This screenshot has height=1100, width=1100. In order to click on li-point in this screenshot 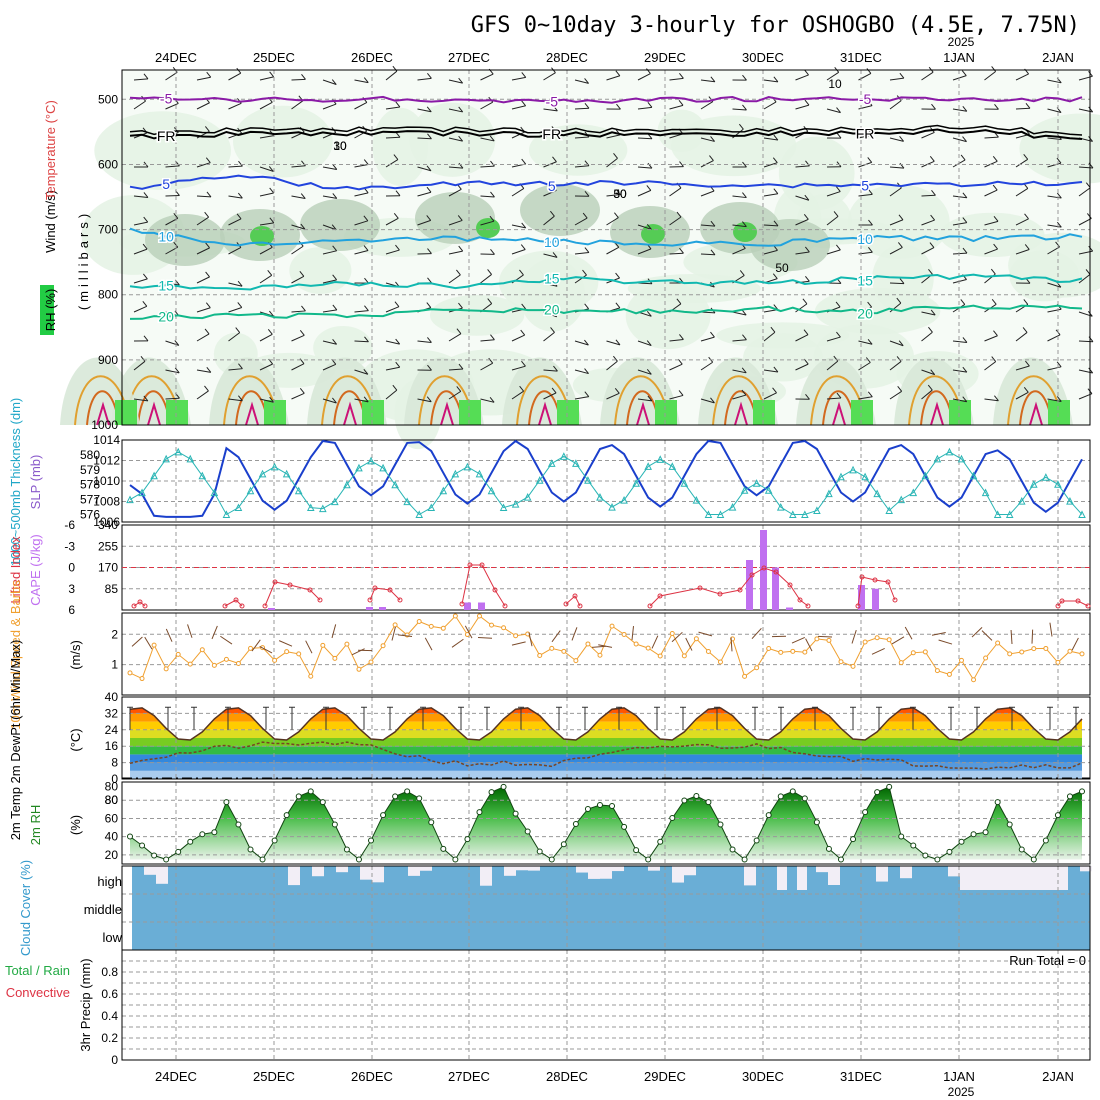, I will do `click(800, 600)`.